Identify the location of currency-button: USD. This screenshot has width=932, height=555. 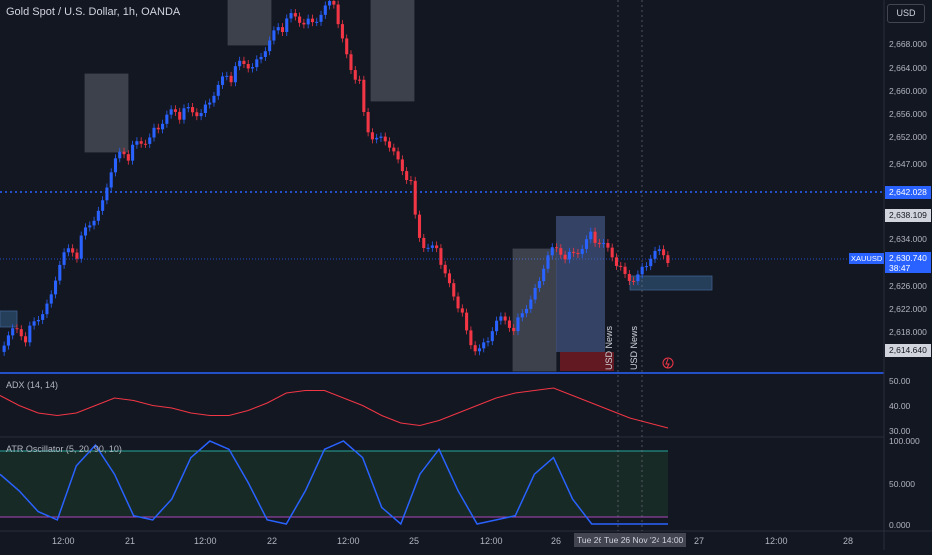
(906, 13).